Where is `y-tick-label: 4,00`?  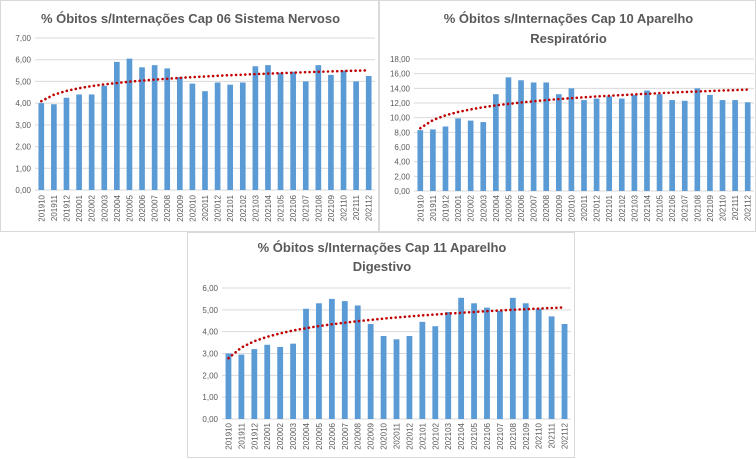 y-tick-label: 4,00 is located at coordinates (402, 162).